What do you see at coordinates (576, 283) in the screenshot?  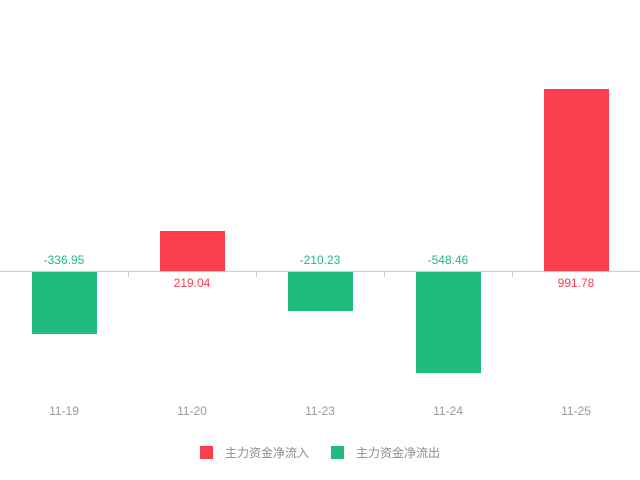 I see `value-label-11-25: 991.78` at bounding box center [576, 283].